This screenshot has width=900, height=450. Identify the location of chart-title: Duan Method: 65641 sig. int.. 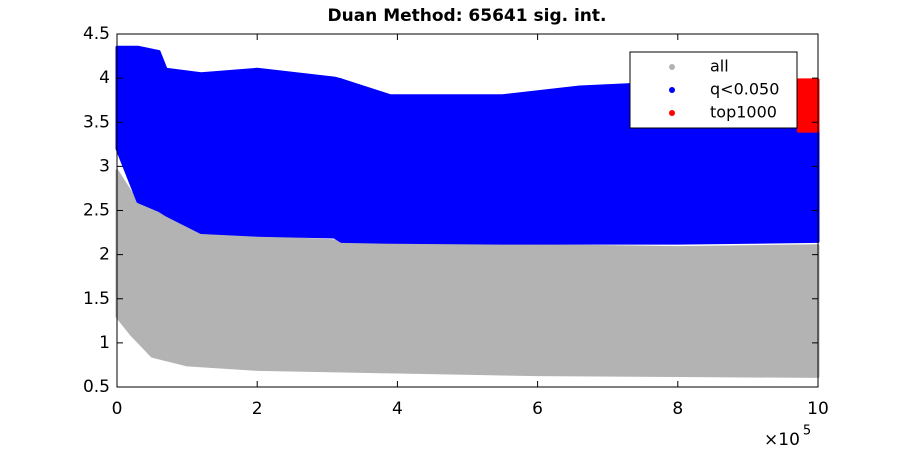
(466, 16).